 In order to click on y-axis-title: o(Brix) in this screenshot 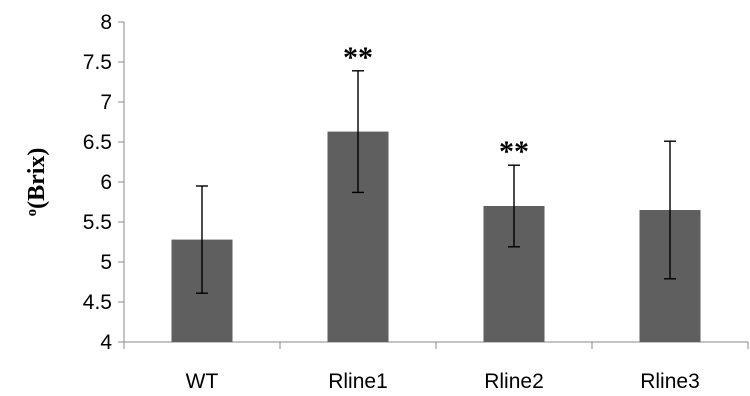, I will do `click(37, 182)`.